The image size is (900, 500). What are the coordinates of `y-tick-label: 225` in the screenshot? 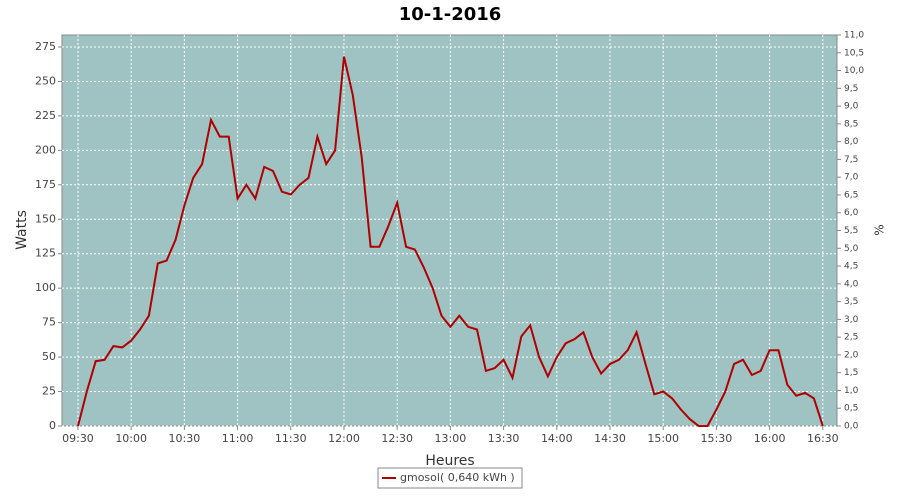 It's located at (45, 115).